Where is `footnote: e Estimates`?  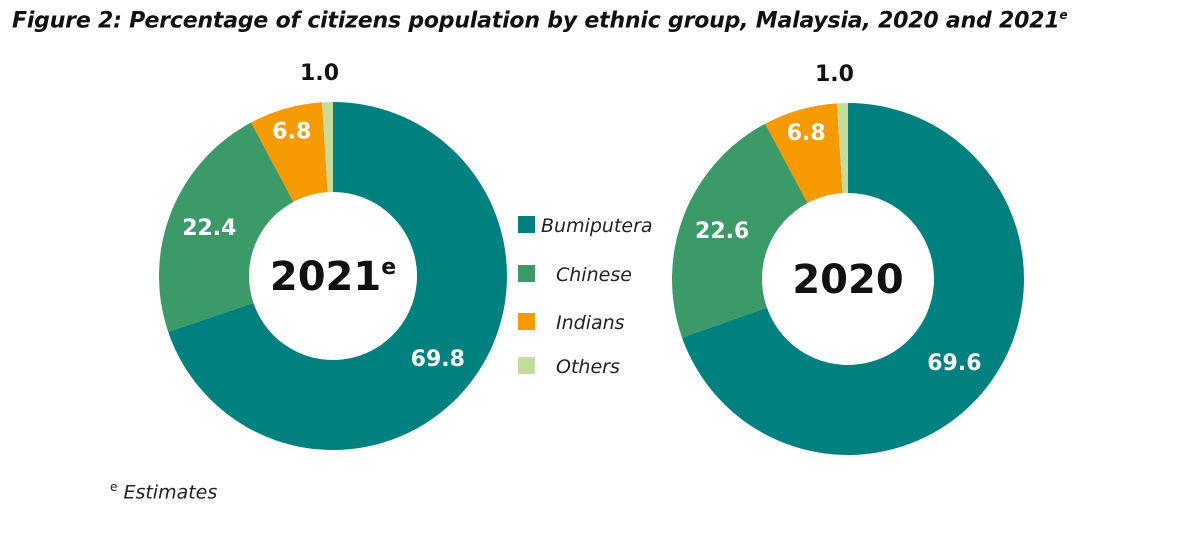
footnote: e Estimates is located at coordinates (163, 491).